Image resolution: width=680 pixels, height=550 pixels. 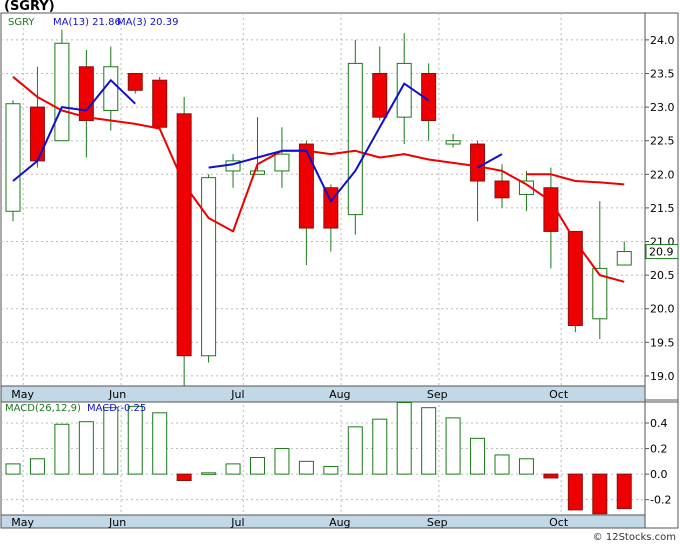 I want to click on price-y-tick-label: 23.5, so click(x=662, y=73).